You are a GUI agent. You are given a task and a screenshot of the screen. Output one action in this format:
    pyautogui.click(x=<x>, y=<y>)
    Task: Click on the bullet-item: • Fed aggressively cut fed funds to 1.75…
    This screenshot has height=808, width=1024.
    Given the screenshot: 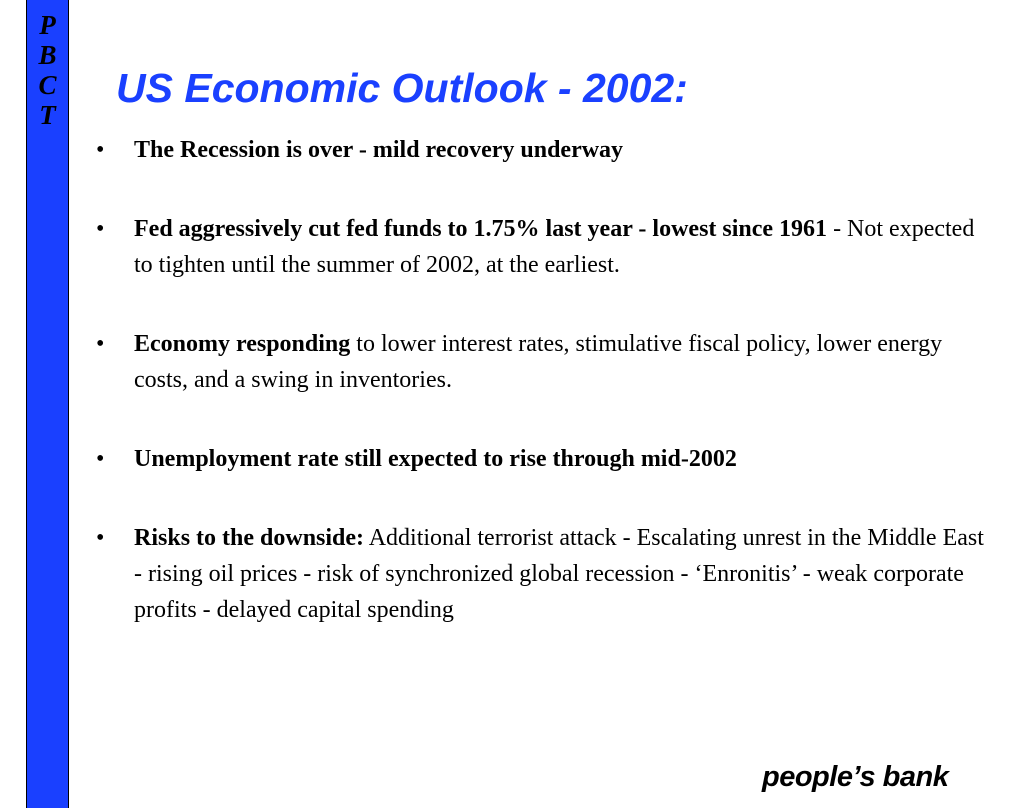 What is the action you would take?
    pyautogui.click(x=541, y=247)
    